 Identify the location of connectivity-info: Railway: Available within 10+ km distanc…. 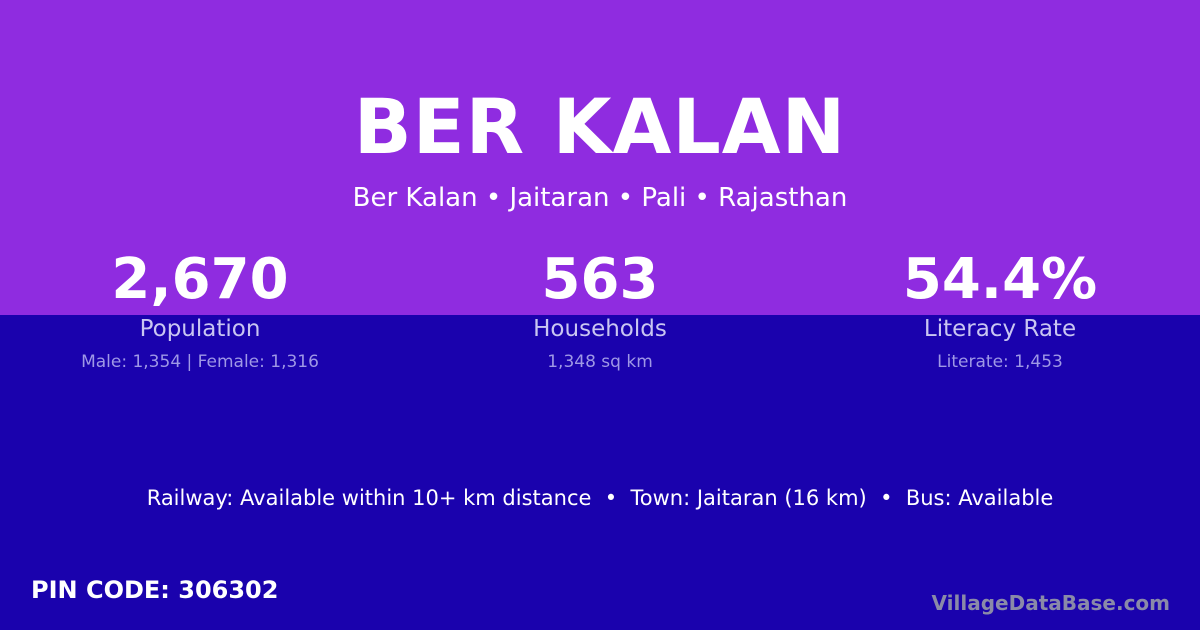
(600, 498).